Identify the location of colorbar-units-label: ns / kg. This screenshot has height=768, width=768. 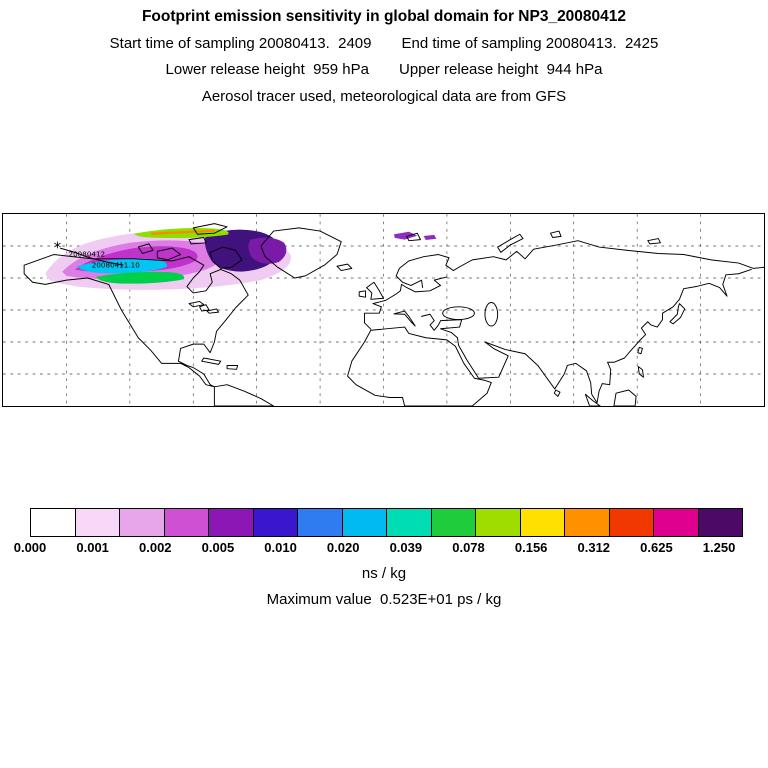
(384, 573).